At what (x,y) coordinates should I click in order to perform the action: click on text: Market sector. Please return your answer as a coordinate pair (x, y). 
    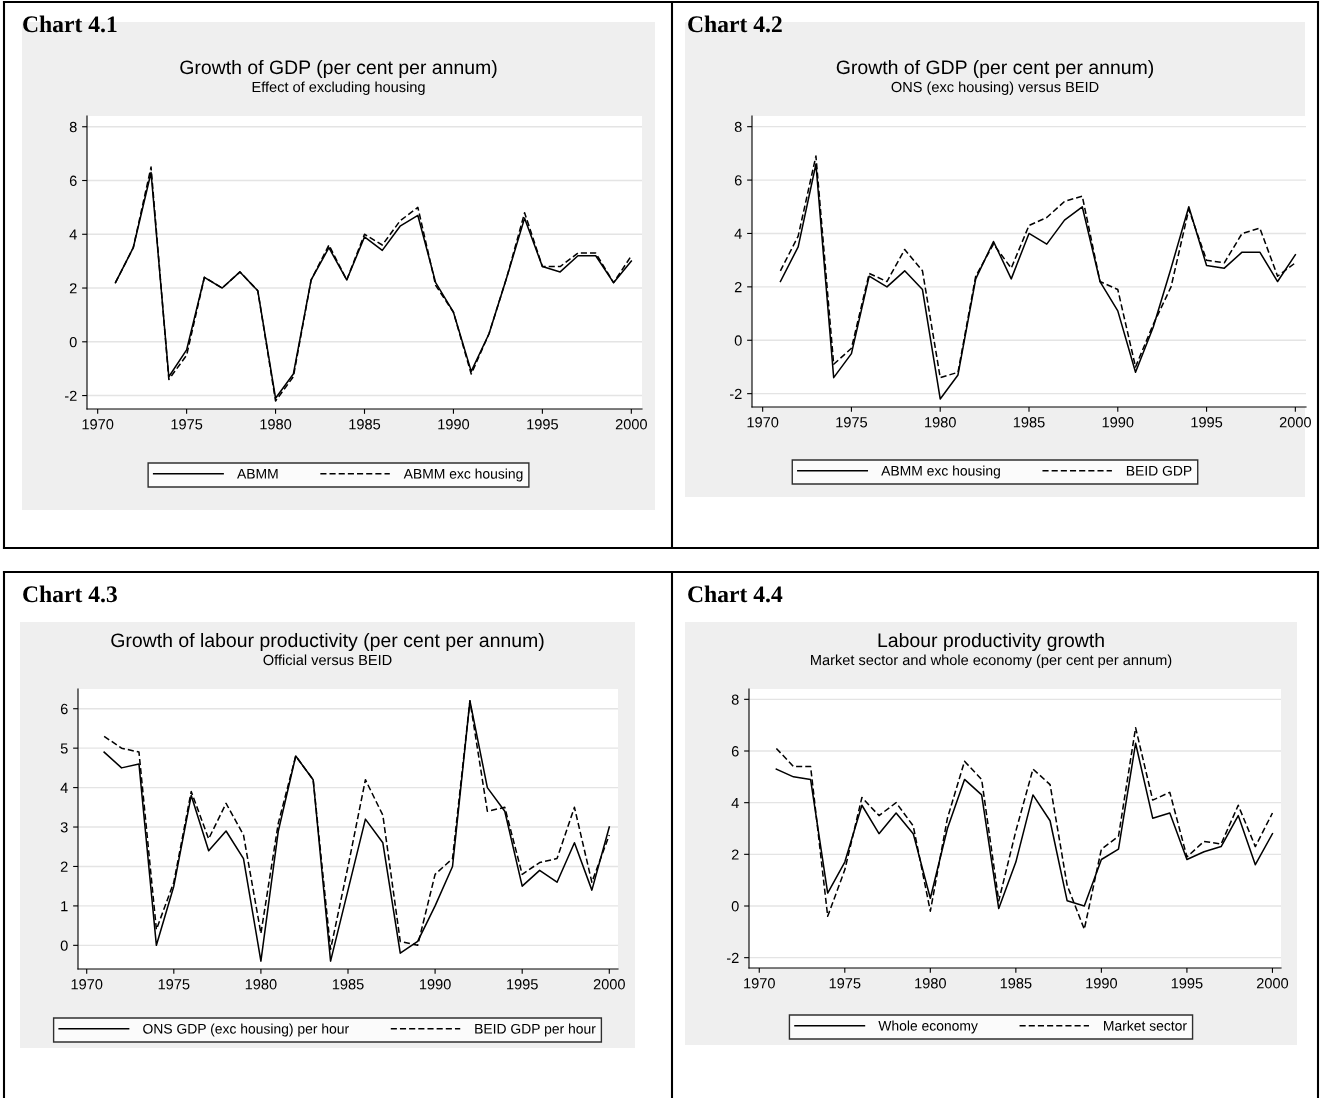
    Looking at the image, I should click on (1145, 1025).